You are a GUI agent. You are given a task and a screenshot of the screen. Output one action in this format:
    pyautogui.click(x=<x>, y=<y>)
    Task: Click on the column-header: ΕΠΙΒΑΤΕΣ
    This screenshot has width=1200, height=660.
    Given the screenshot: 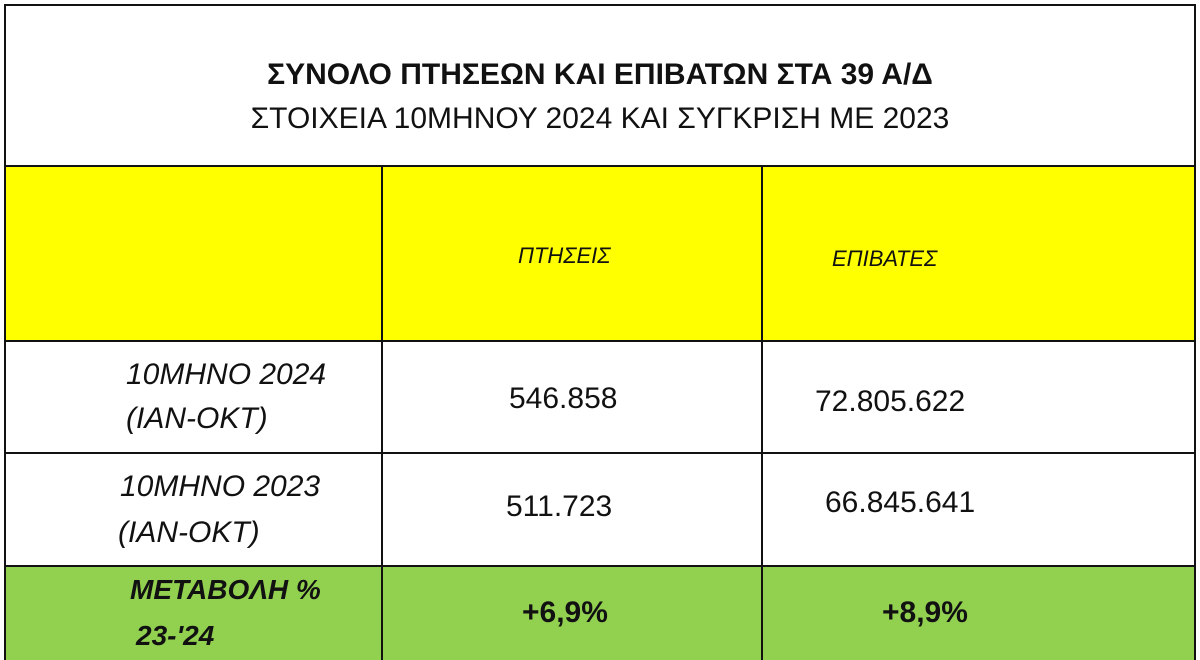 What is the action you would take?
    pyautogui.click(x=885, y=258)
    